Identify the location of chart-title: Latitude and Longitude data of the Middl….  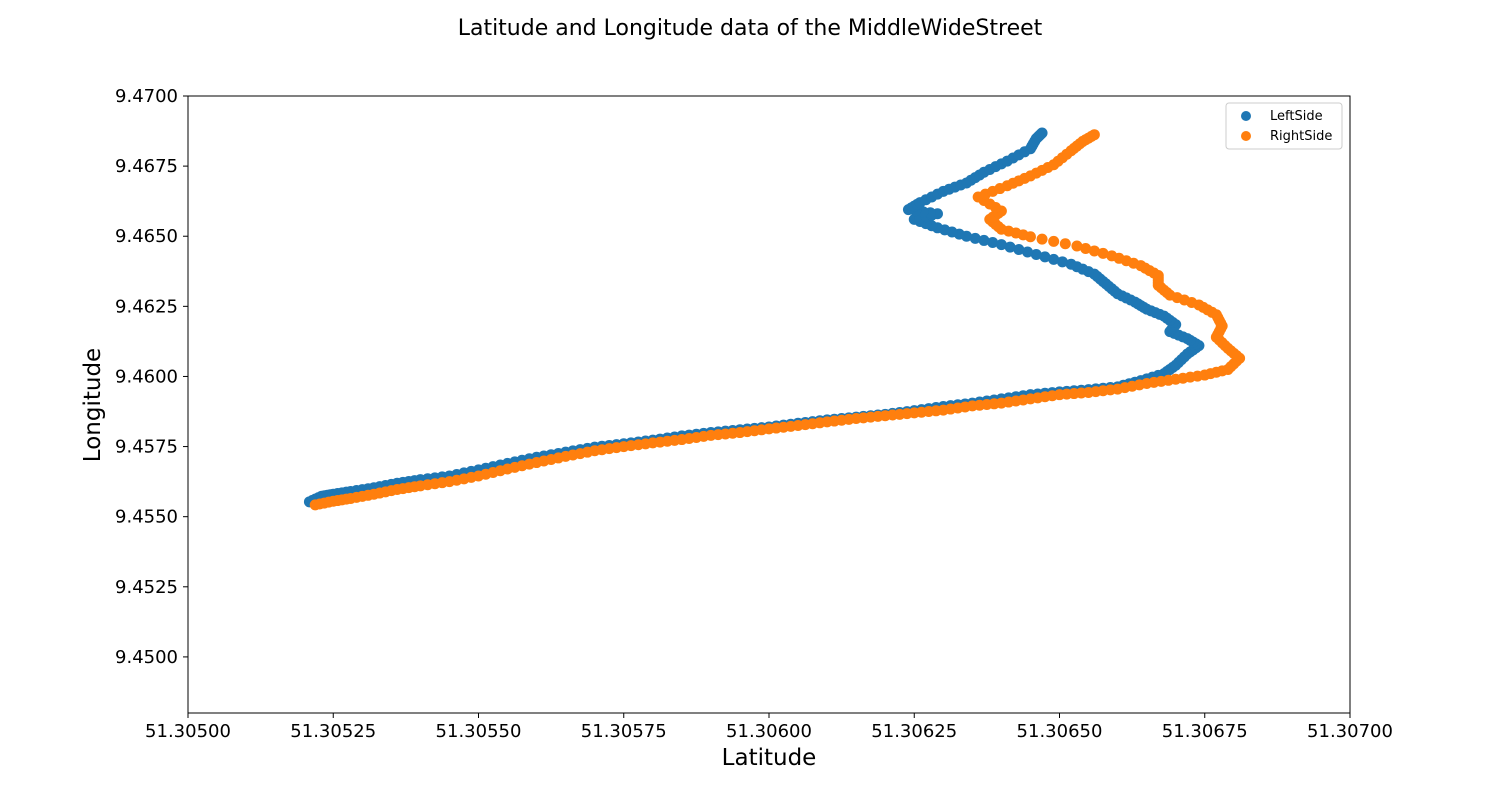
(750, 28).